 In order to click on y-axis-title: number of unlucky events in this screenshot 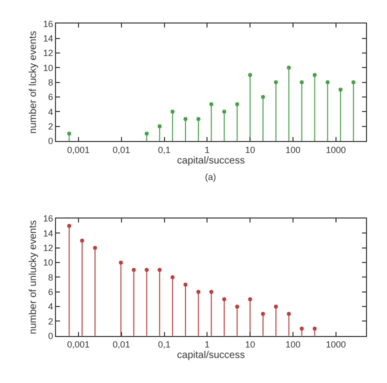, I will do `click(34, 277)`.